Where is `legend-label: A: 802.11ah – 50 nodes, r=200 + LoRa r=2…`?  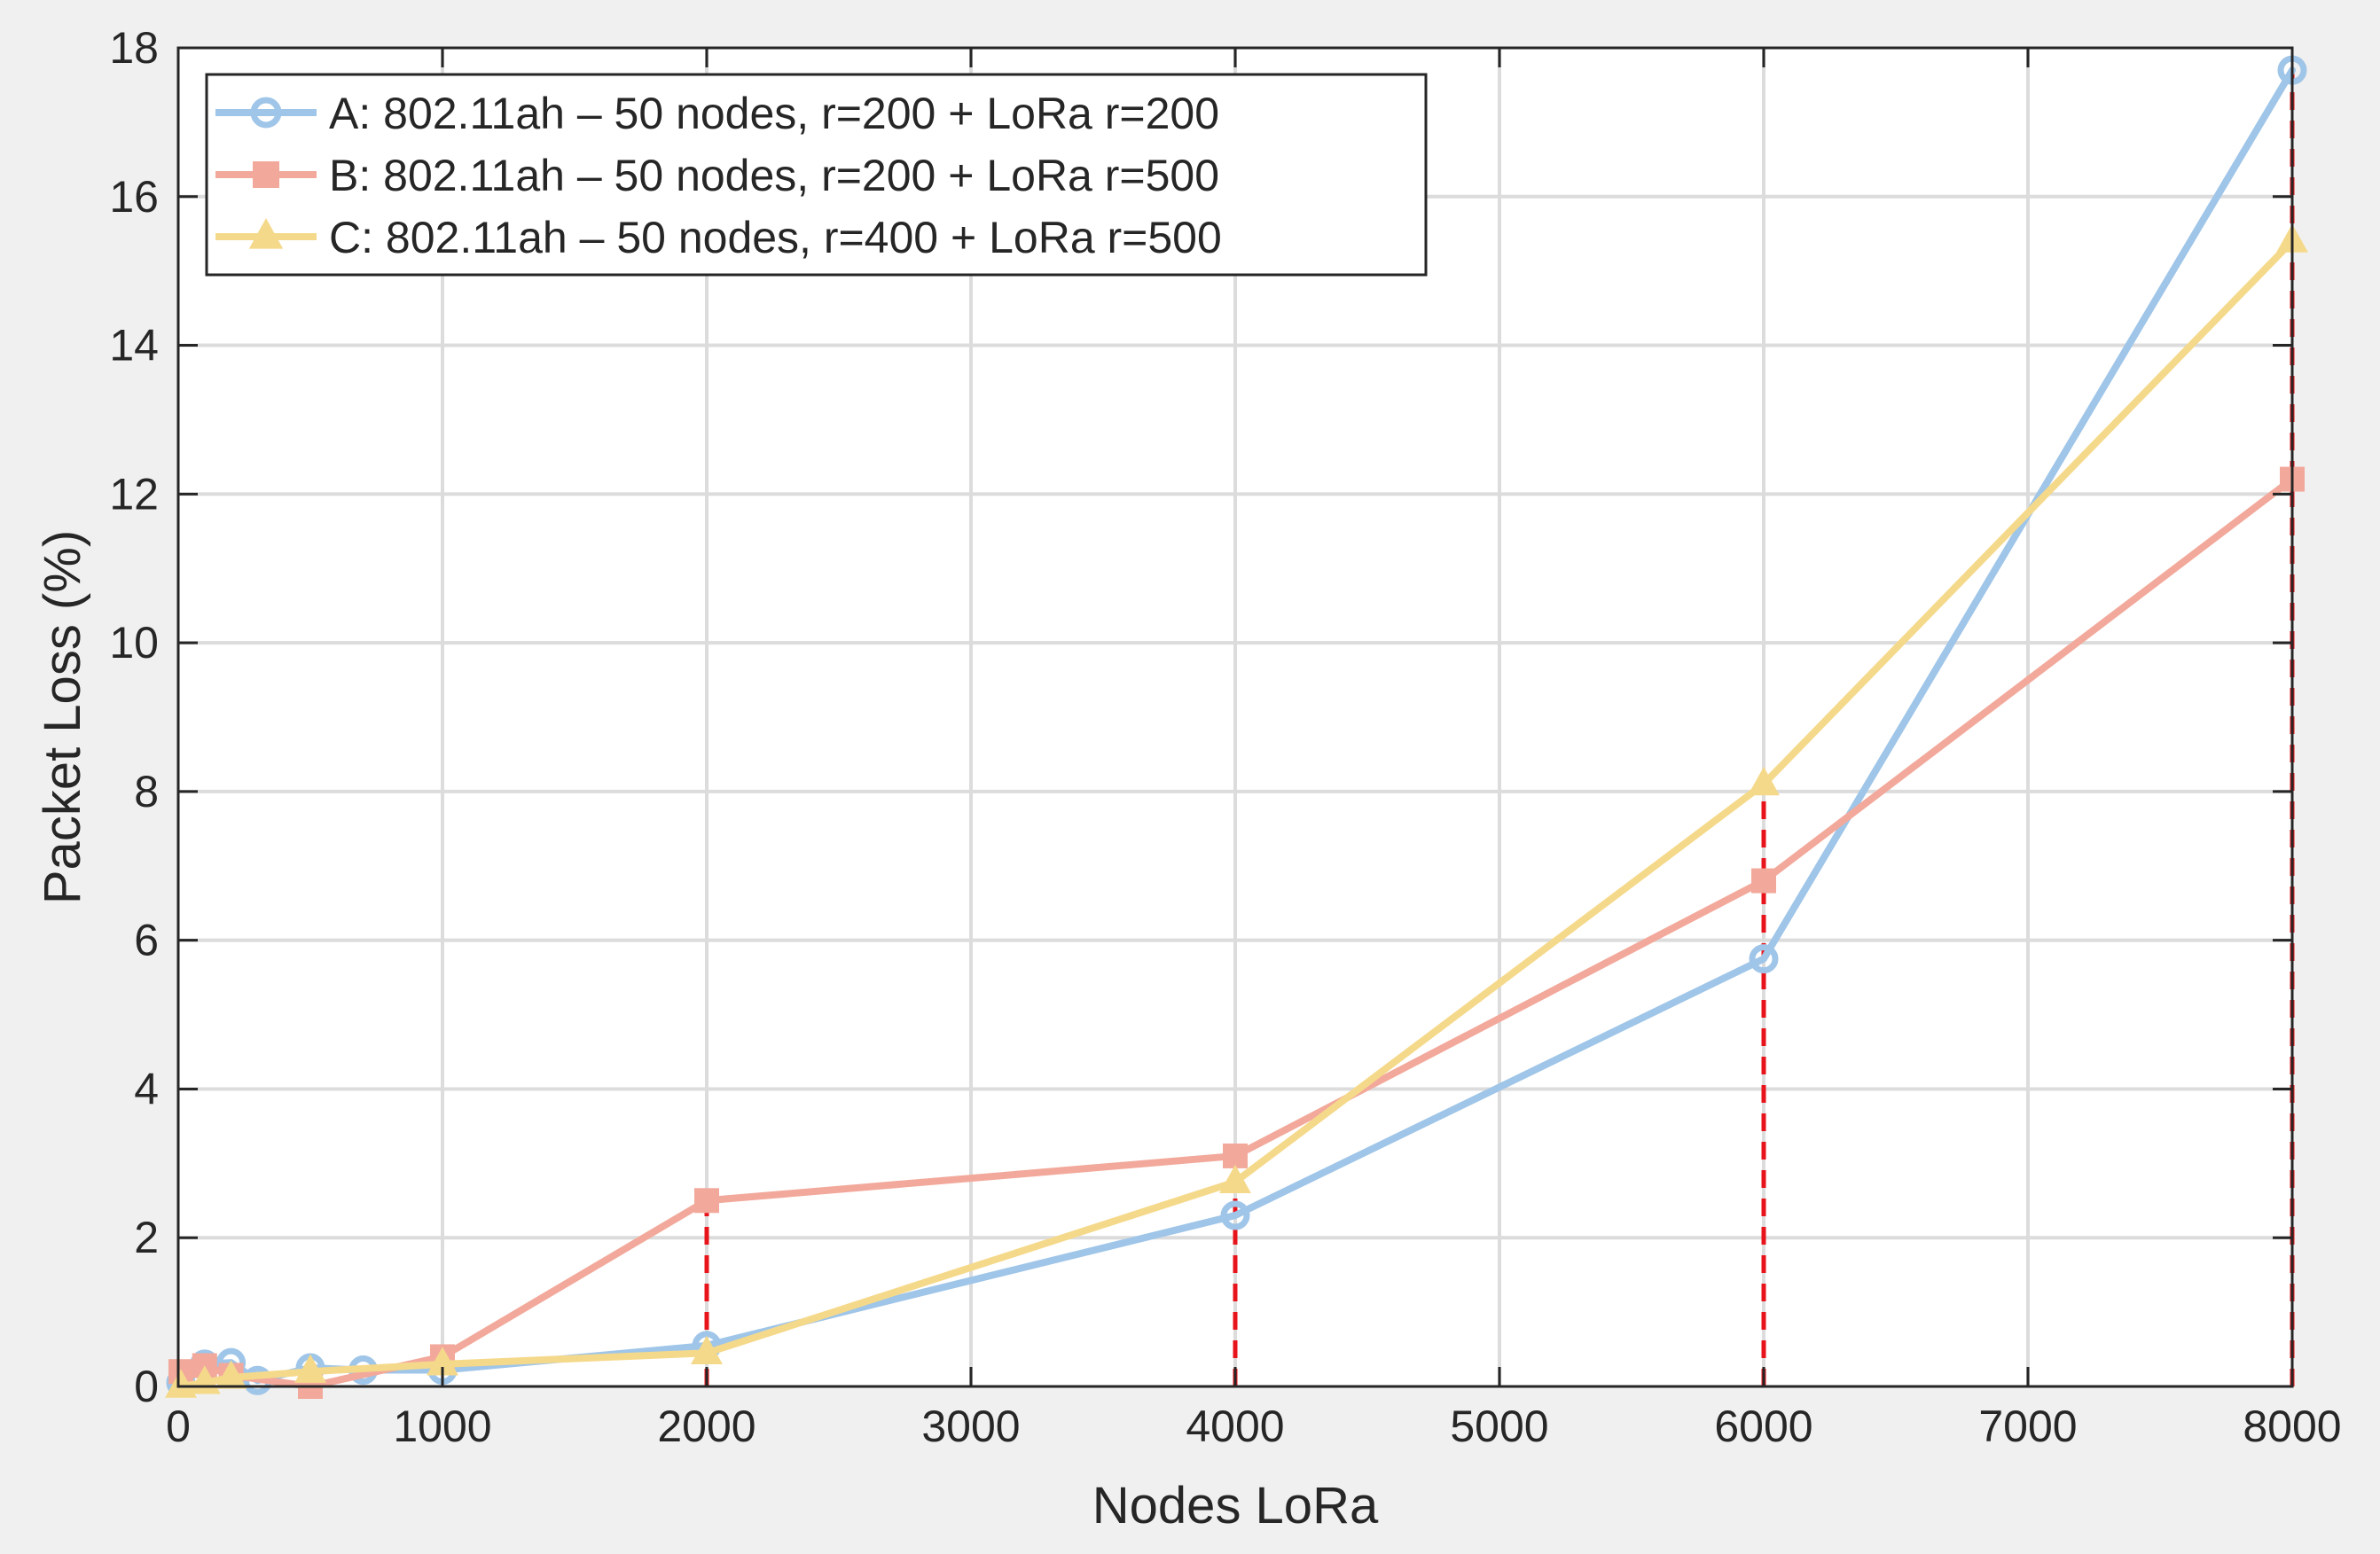 legend-label: A: 802.11ah – 50 nodes, r=200 + LoRa r=2… is located at coordinates (774, 113).